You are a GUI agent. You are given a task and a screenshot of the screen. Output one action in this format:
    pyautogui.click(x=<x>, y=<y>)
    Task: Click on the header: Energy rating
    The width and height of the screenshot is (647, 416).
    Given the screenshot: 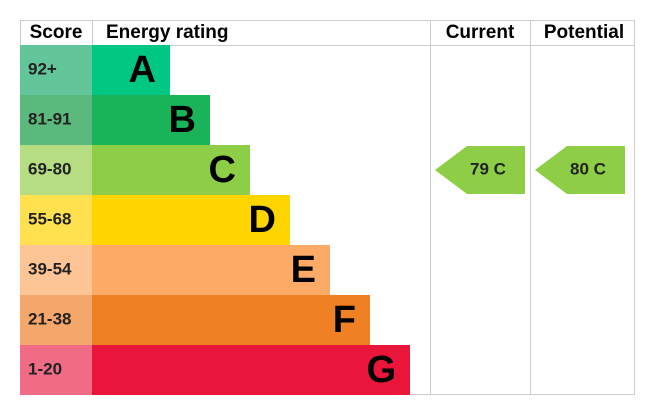 What is the action you would take?
    pyautogui.click(x=167, y=32)
    